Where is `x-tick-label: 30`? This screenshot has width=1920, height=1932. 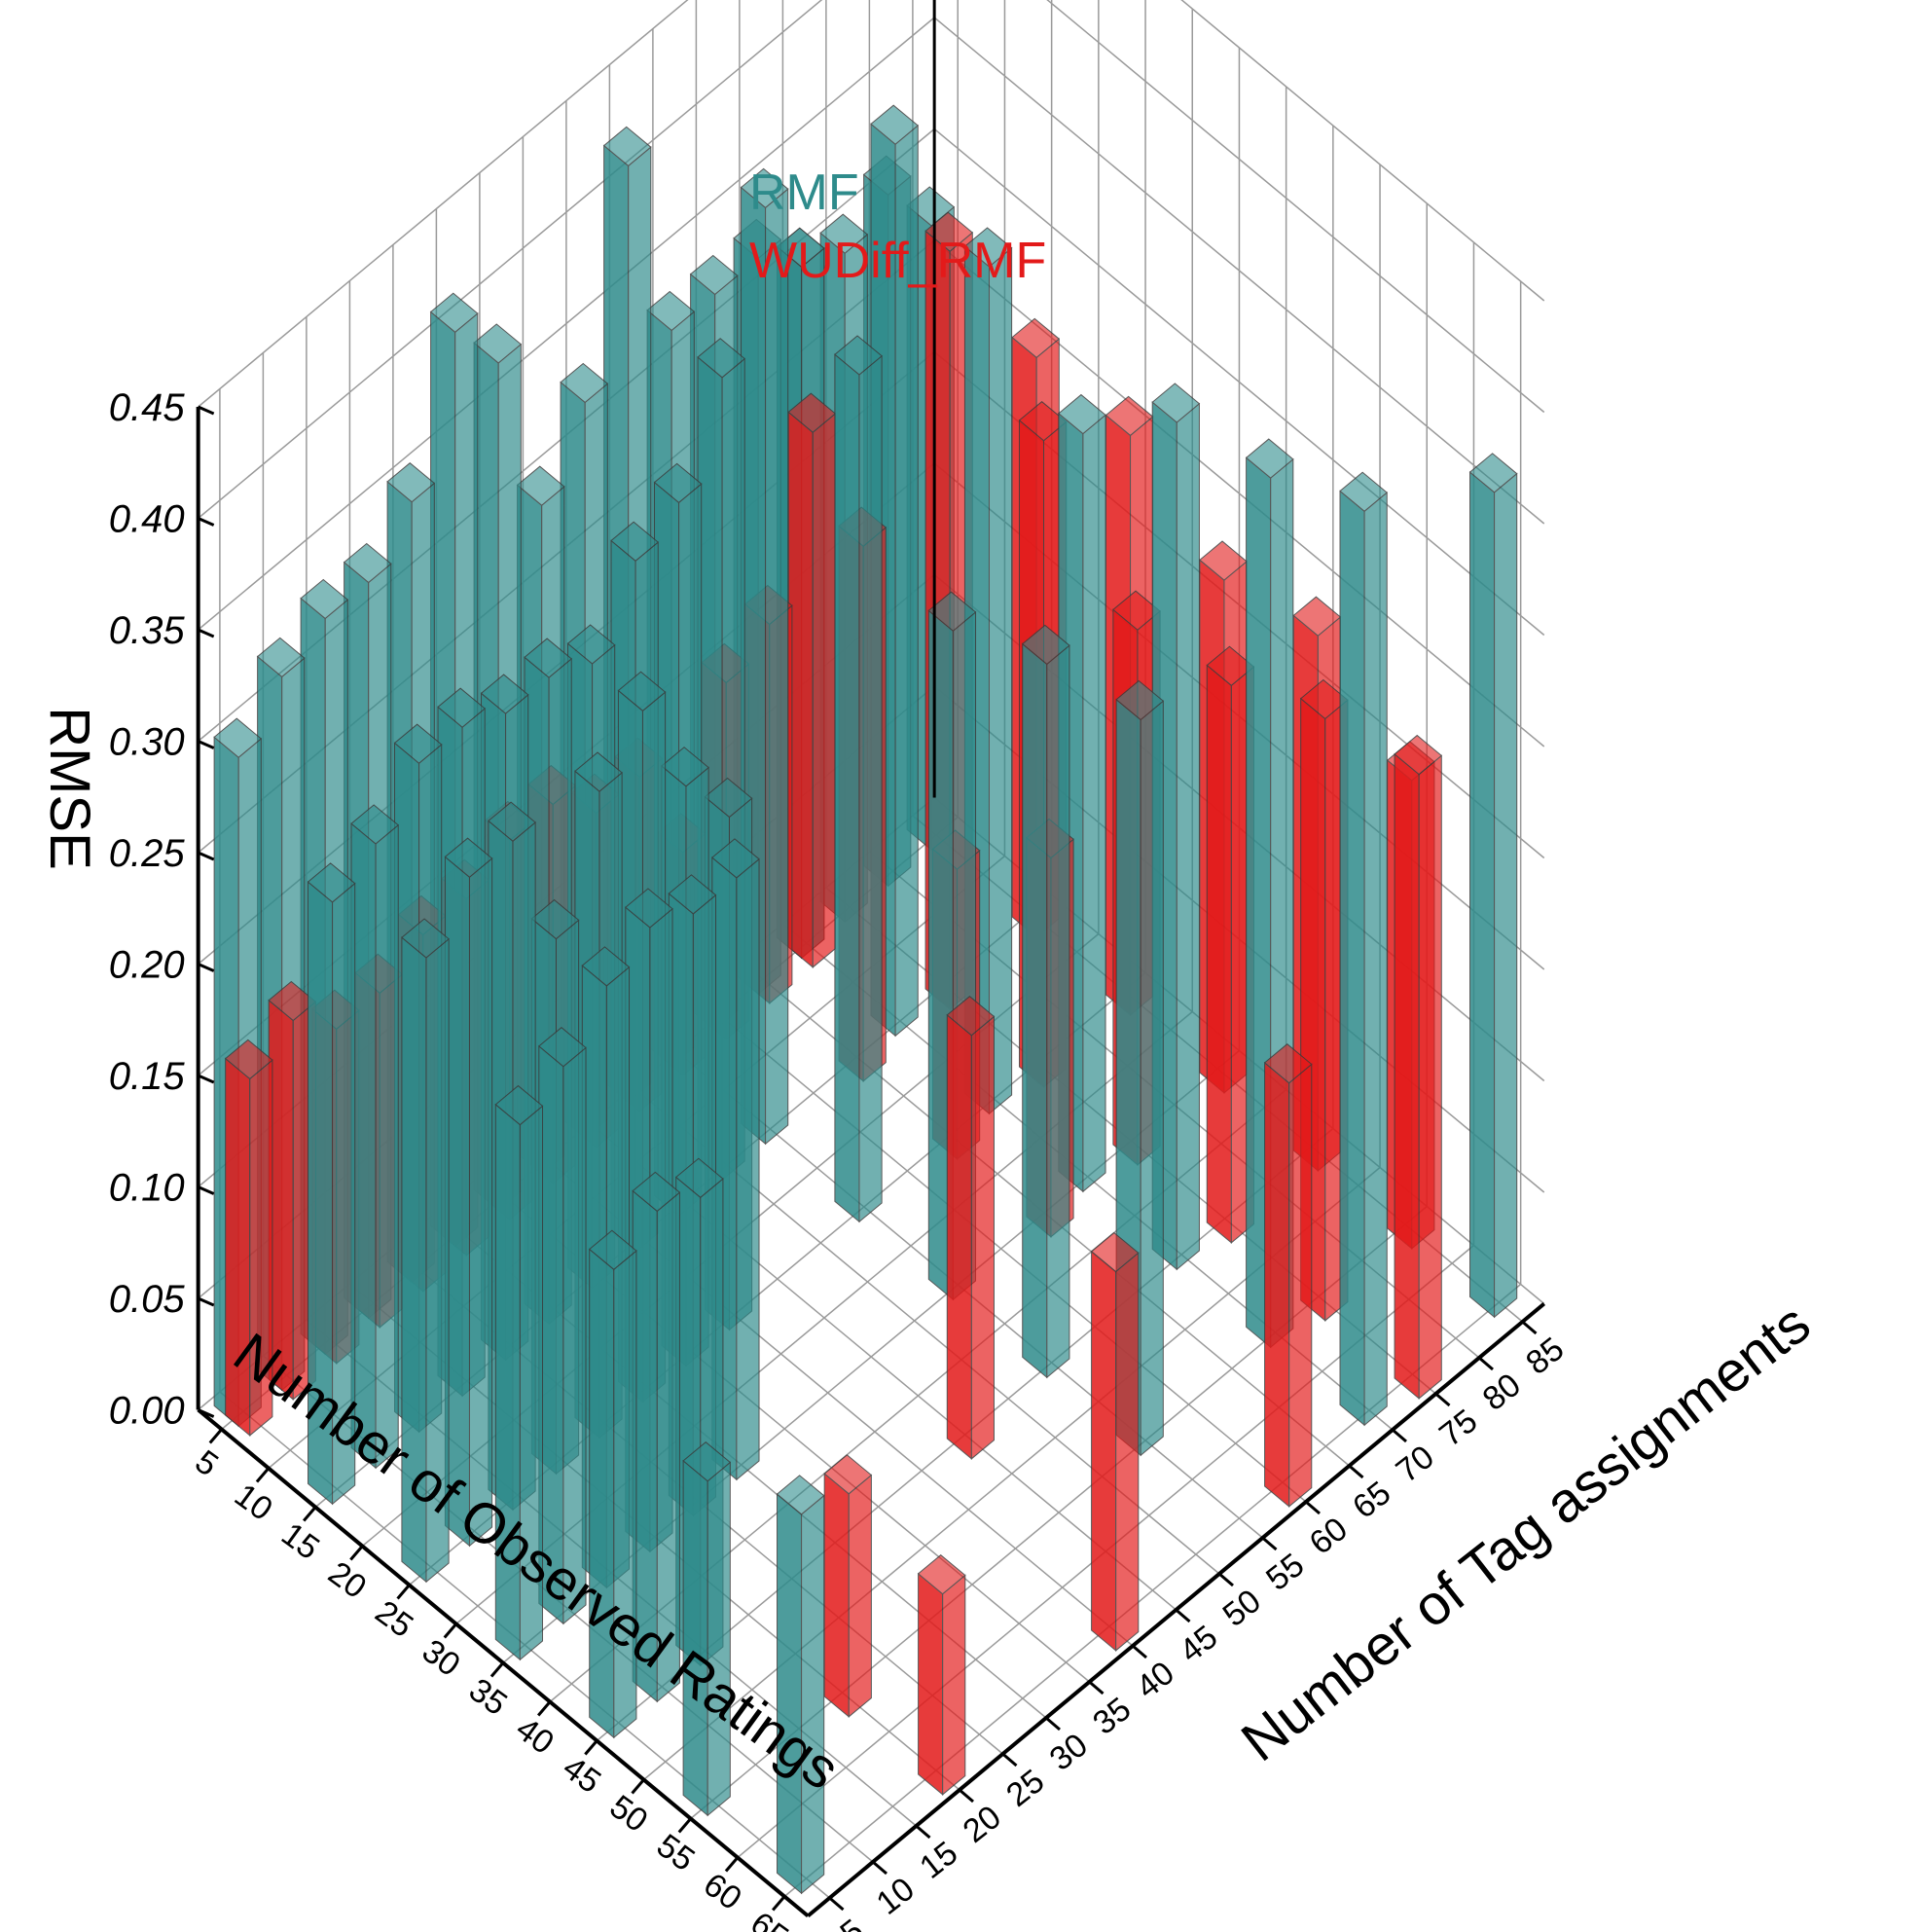
x-tick-label: 30 is located at coordinates (441, 1658).